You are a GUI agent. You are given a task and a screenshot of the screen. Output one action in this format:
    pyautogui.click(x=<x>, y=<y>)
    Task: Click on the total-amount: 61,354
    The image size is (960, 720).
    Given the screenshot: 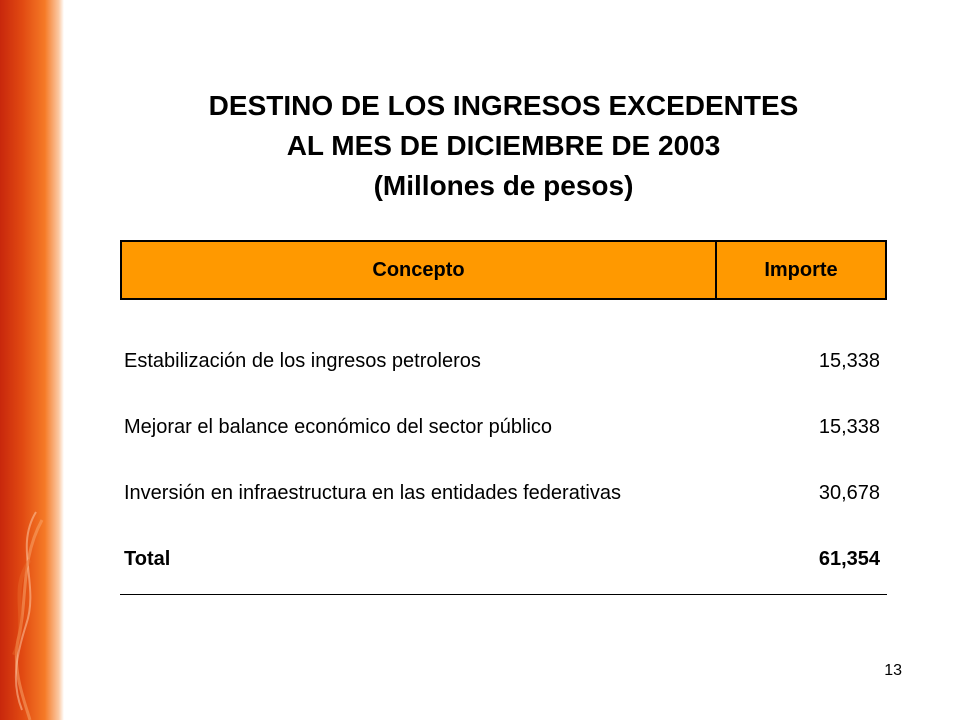 What is the action you would take?
    pyautogui.click(x=849, y=558)
    